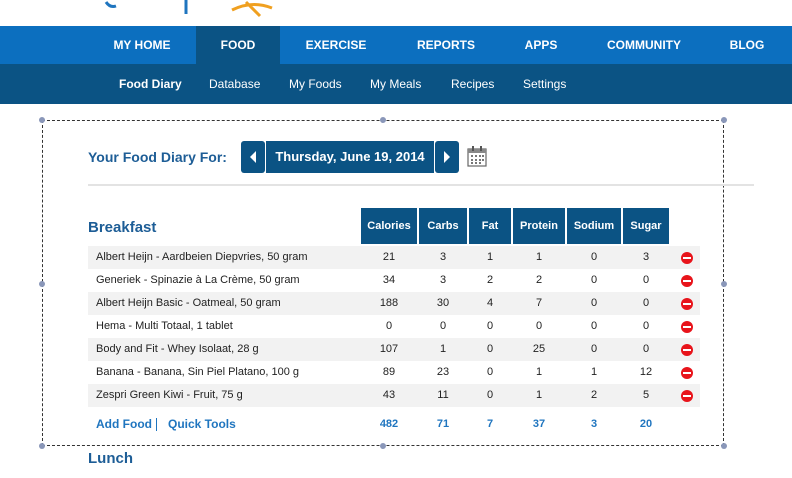 The height and width of the screenshot is (478, 792). I want to click on subnav-my-foods: My Foods, so click(315, 84).